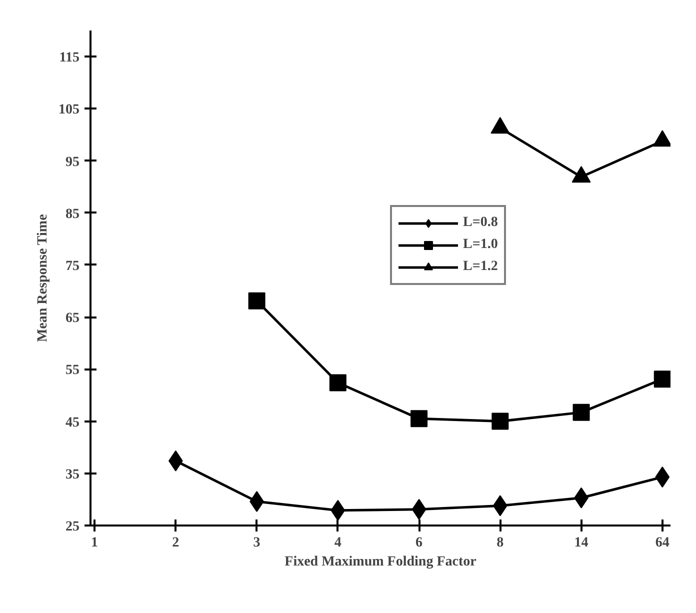 Image resolution: width=696 pixels, height=613 pixels. What do you see at coordinates (69, 58) in the screenshot?
I see `y-tick-label: 115` at bounding box center [69, 58].